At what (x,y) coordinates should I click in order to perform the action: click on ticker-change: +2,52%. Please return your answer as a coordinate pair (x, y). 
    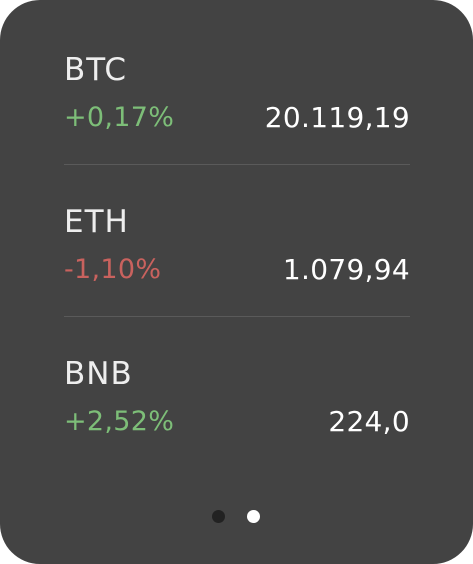
    Looking at the image, I should click on (119, 421).